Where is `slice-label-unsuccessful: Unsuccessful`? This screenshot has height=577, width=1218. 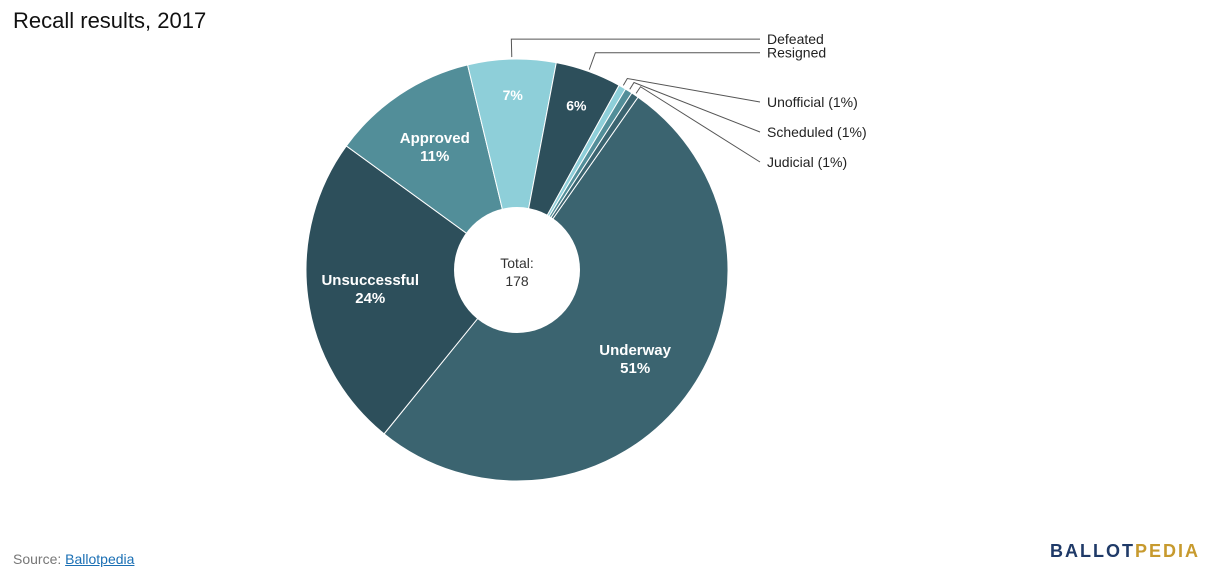
slice-label-unsuccessful: Unsuccessful is located at coordinates (370, 280).